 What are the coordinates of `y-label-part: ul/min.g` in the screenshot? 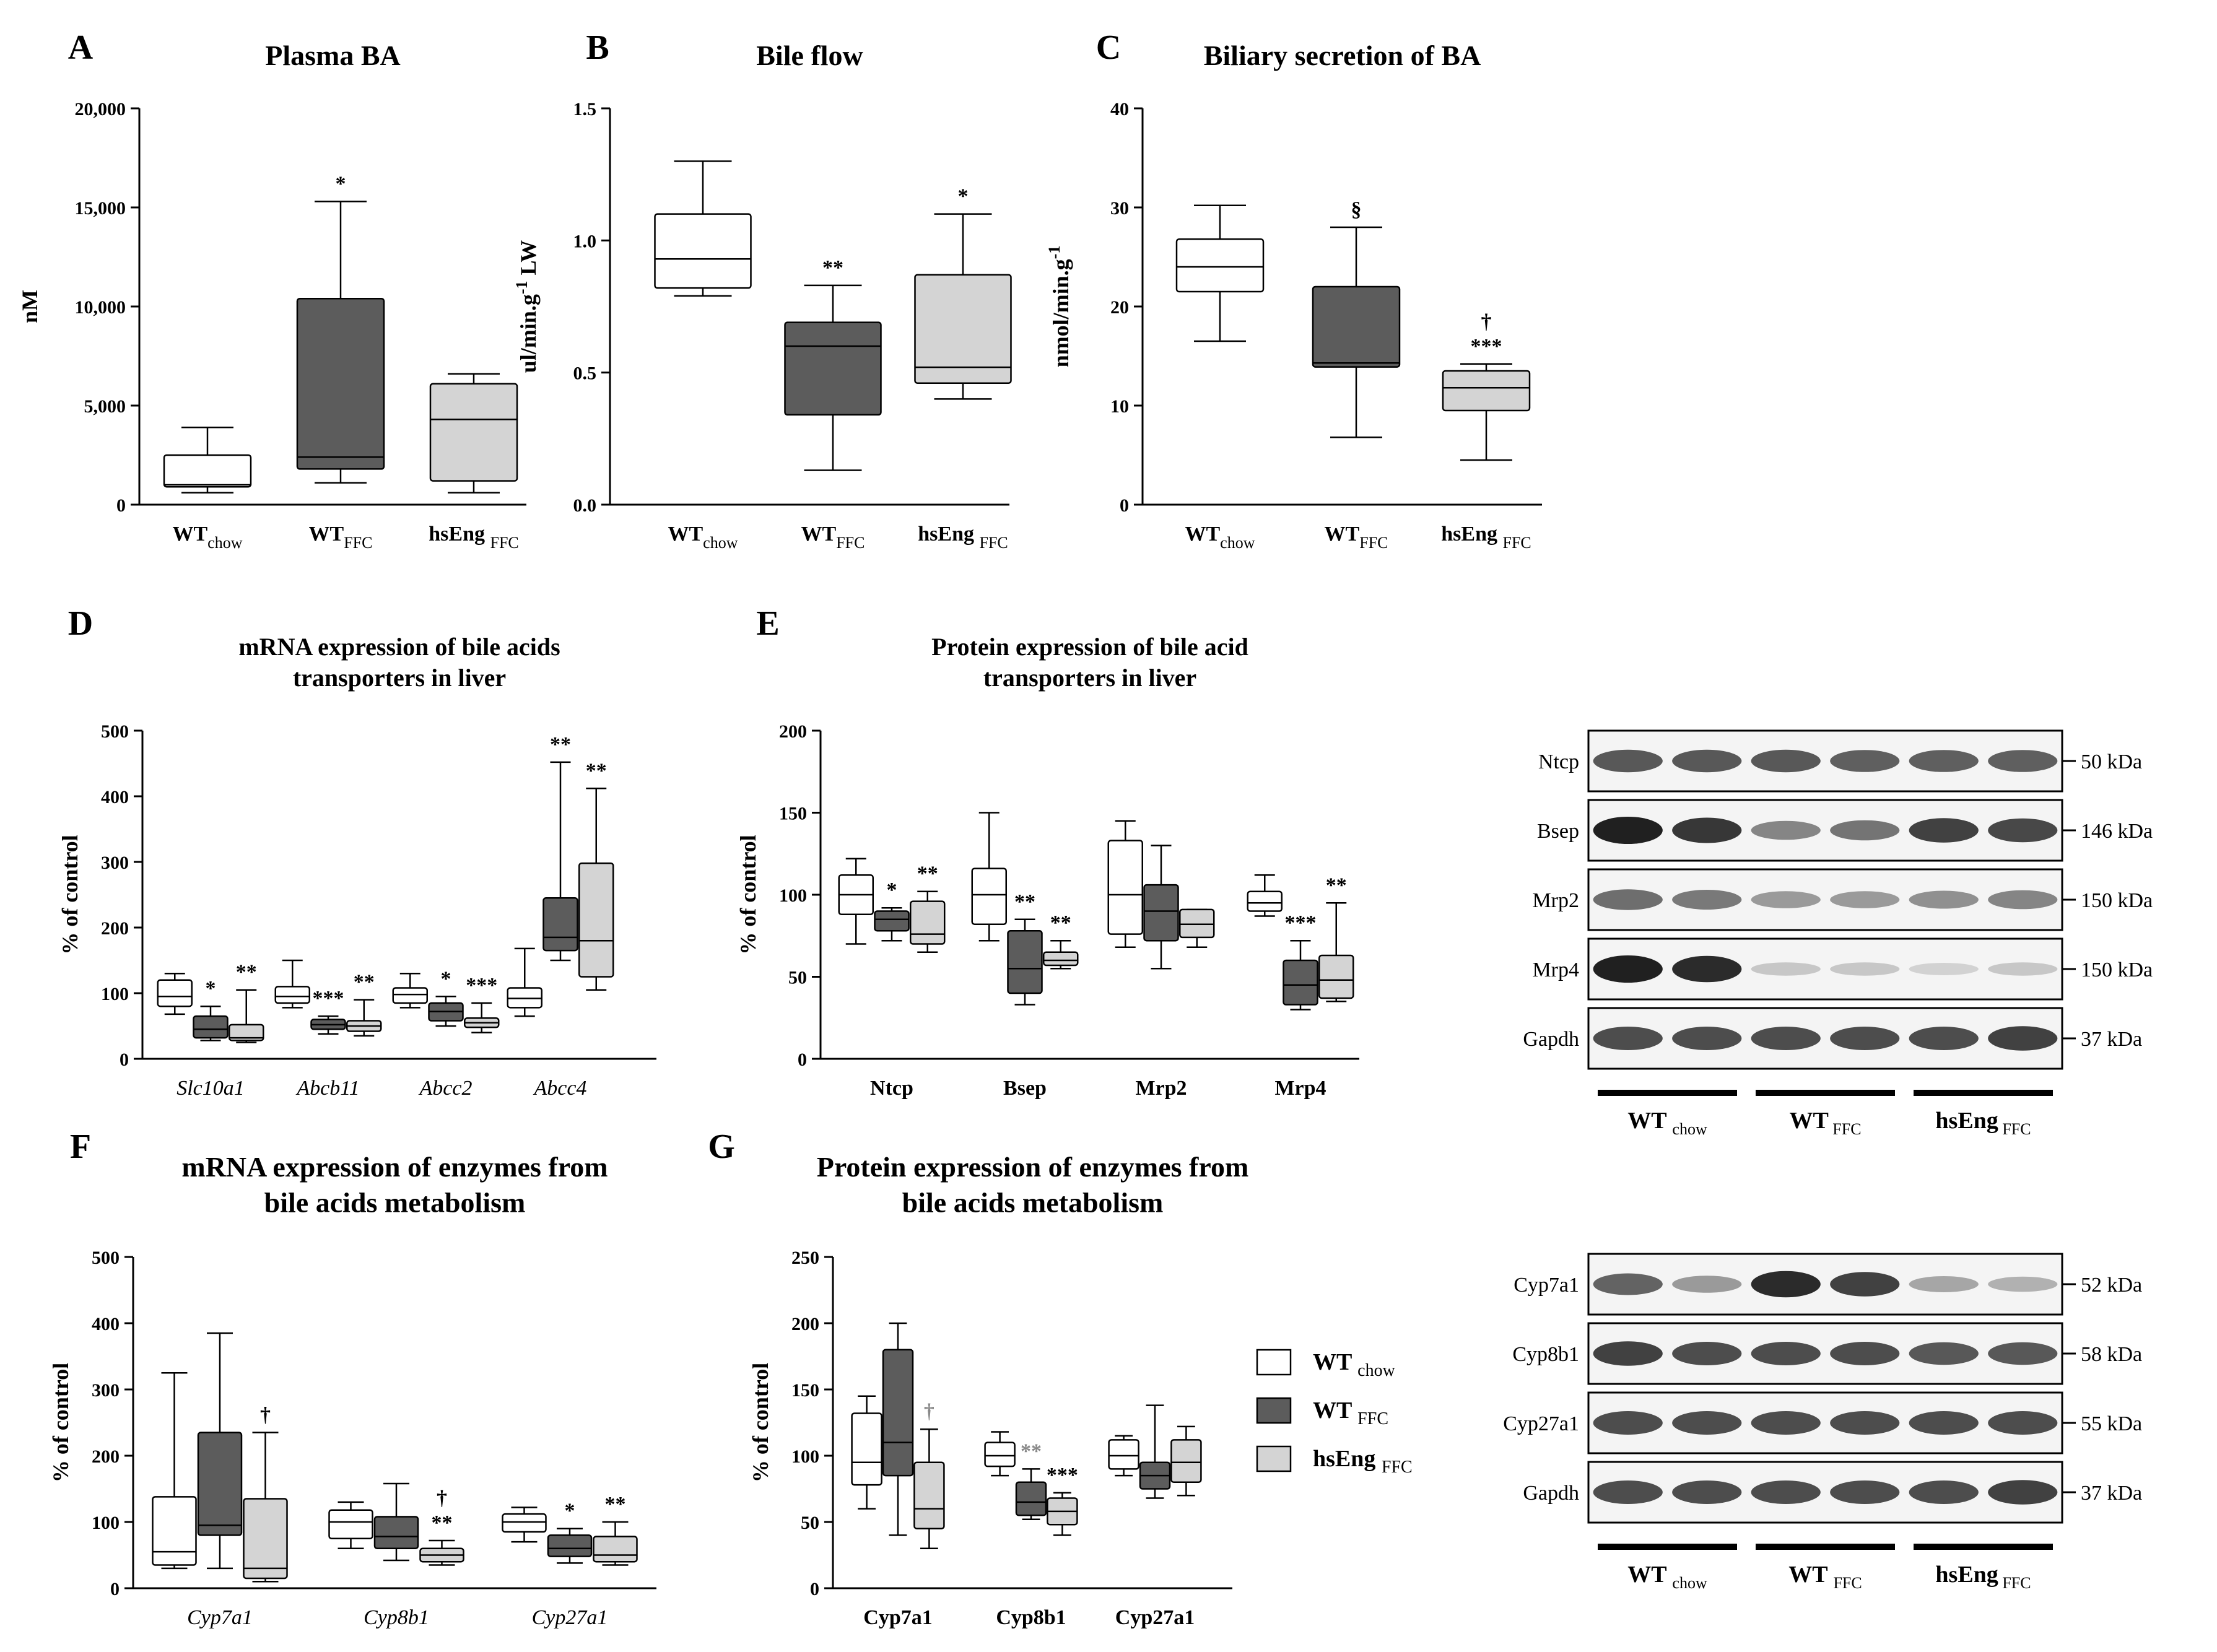 It's located at (528, 333).